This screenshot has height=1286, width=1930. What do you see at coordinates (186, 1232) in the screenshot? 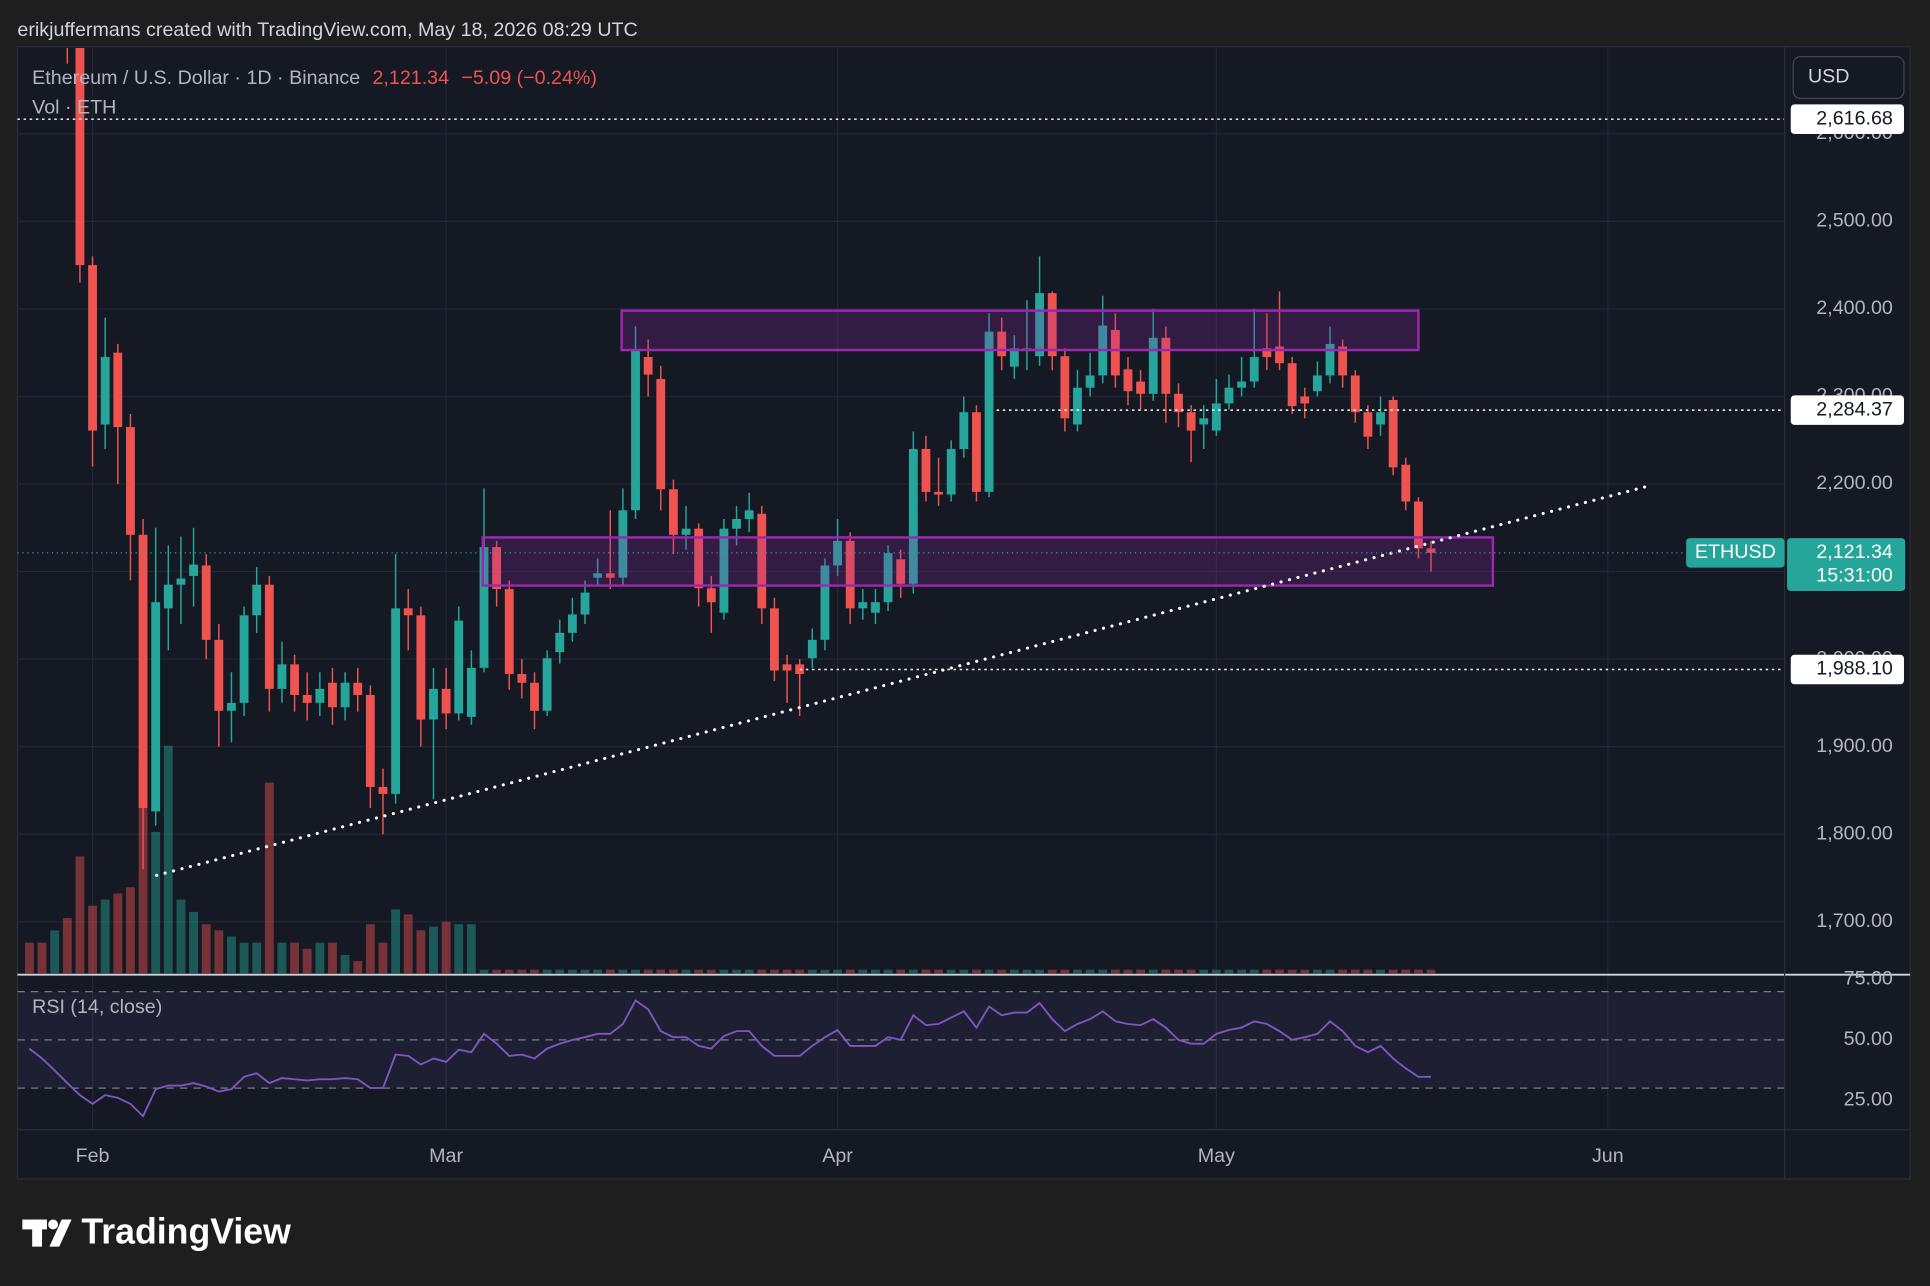
I see `brand: TradingView` at bounding box center [186, 1232].